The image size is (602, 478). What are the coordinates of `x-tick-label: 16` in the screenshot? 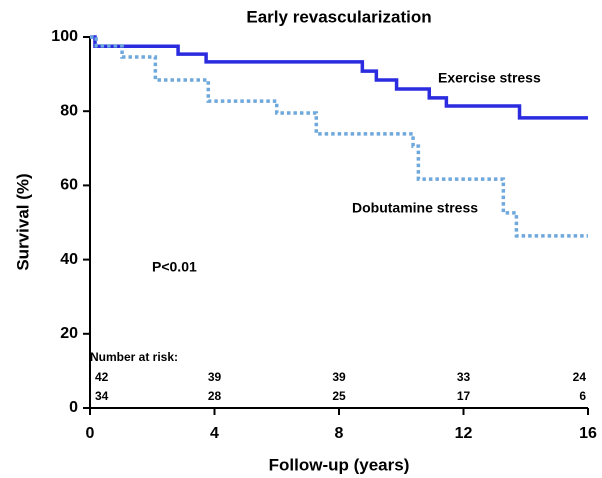 It's located at (588, 433).